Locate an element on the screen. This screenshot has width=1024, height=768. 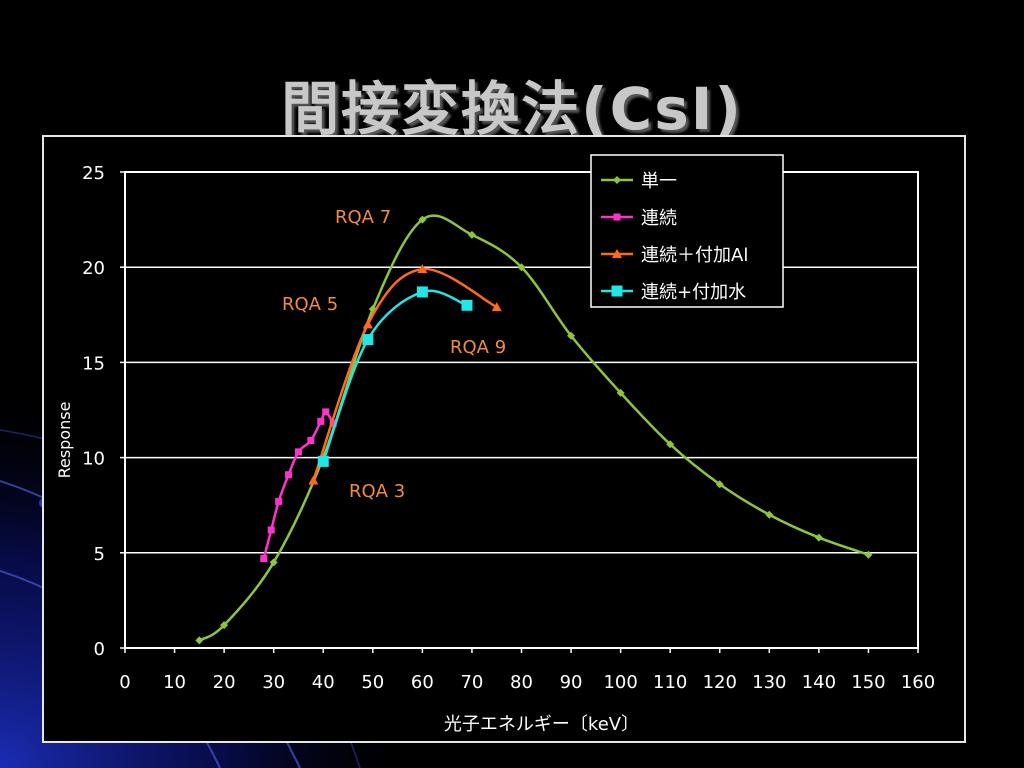
annotation-label: RQA 9 is located at coordinates (478, 347).